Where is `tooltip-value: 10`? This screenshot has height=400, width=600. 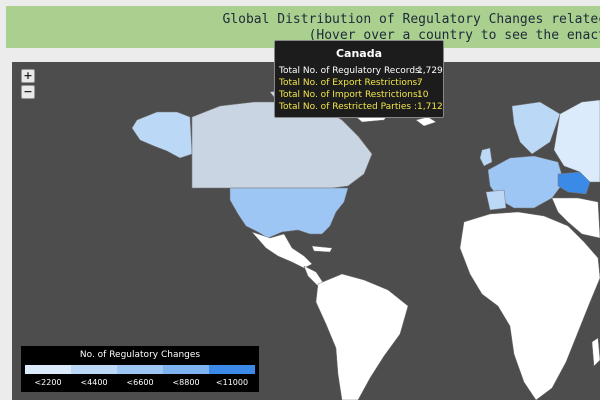 tooltip-value: 10 is located at coordinates (423, 95).